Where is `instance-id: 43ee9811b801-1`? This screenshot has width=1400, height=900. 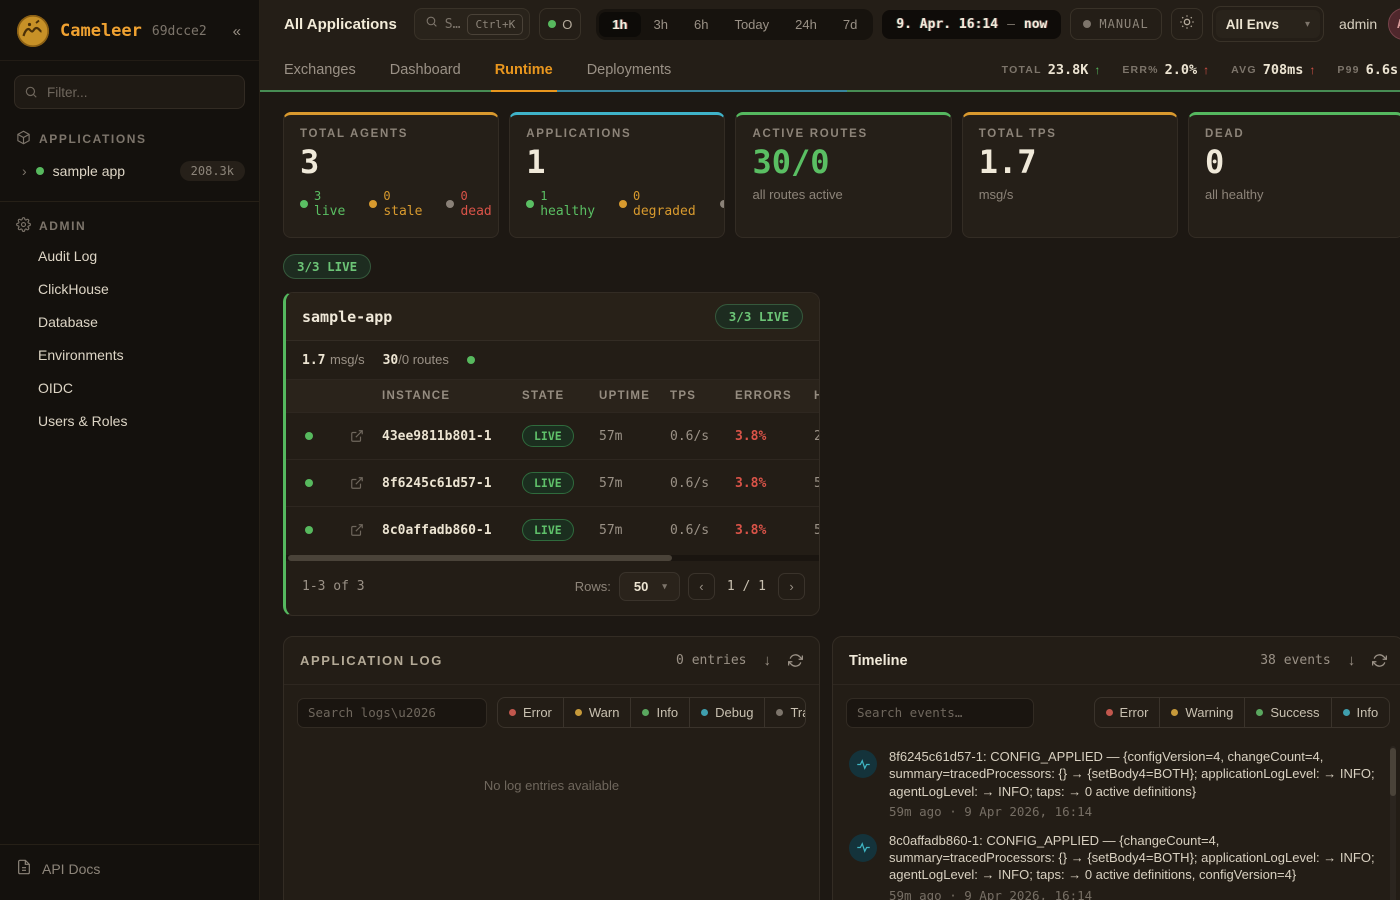 instance-id: 43ee9811b801-1 is located at coordinates (437, 436).